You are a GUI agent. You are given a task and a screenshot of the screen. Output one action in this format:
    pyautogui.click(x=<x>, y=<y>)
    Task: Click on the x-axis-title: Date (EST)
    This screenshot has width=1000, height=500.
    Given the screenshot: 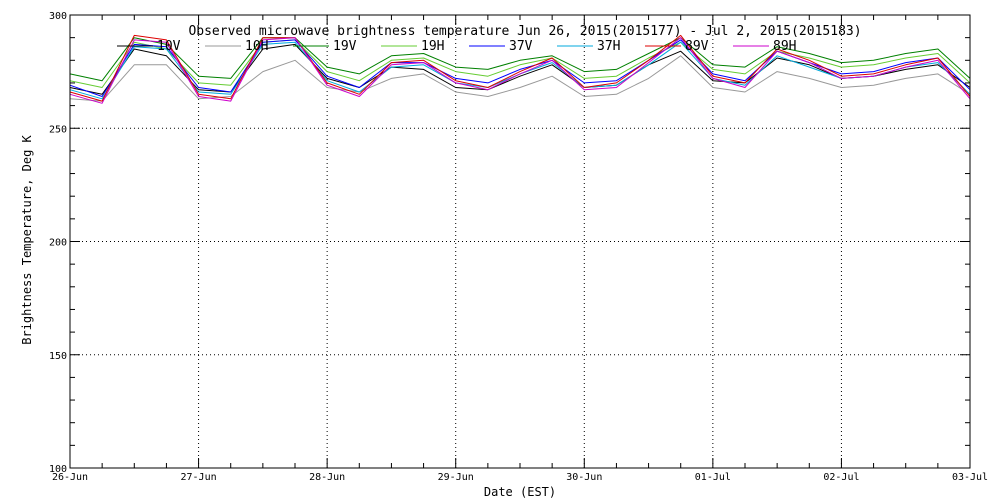 What is the action you would take?
    pyautogui.click(x=520, y=492)
    